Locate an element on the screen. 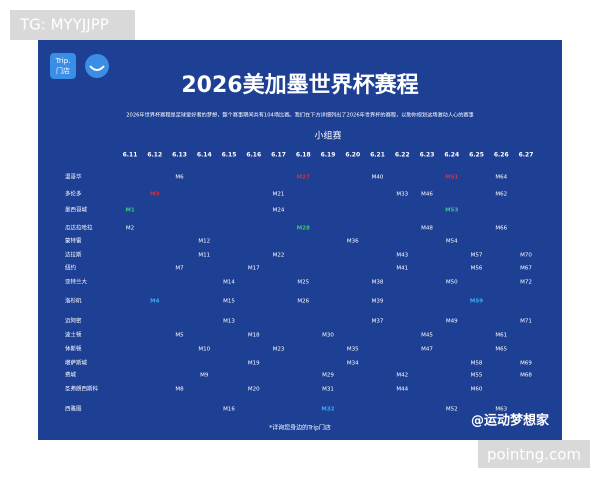  match: M33 is located at coordinates (402, 195).